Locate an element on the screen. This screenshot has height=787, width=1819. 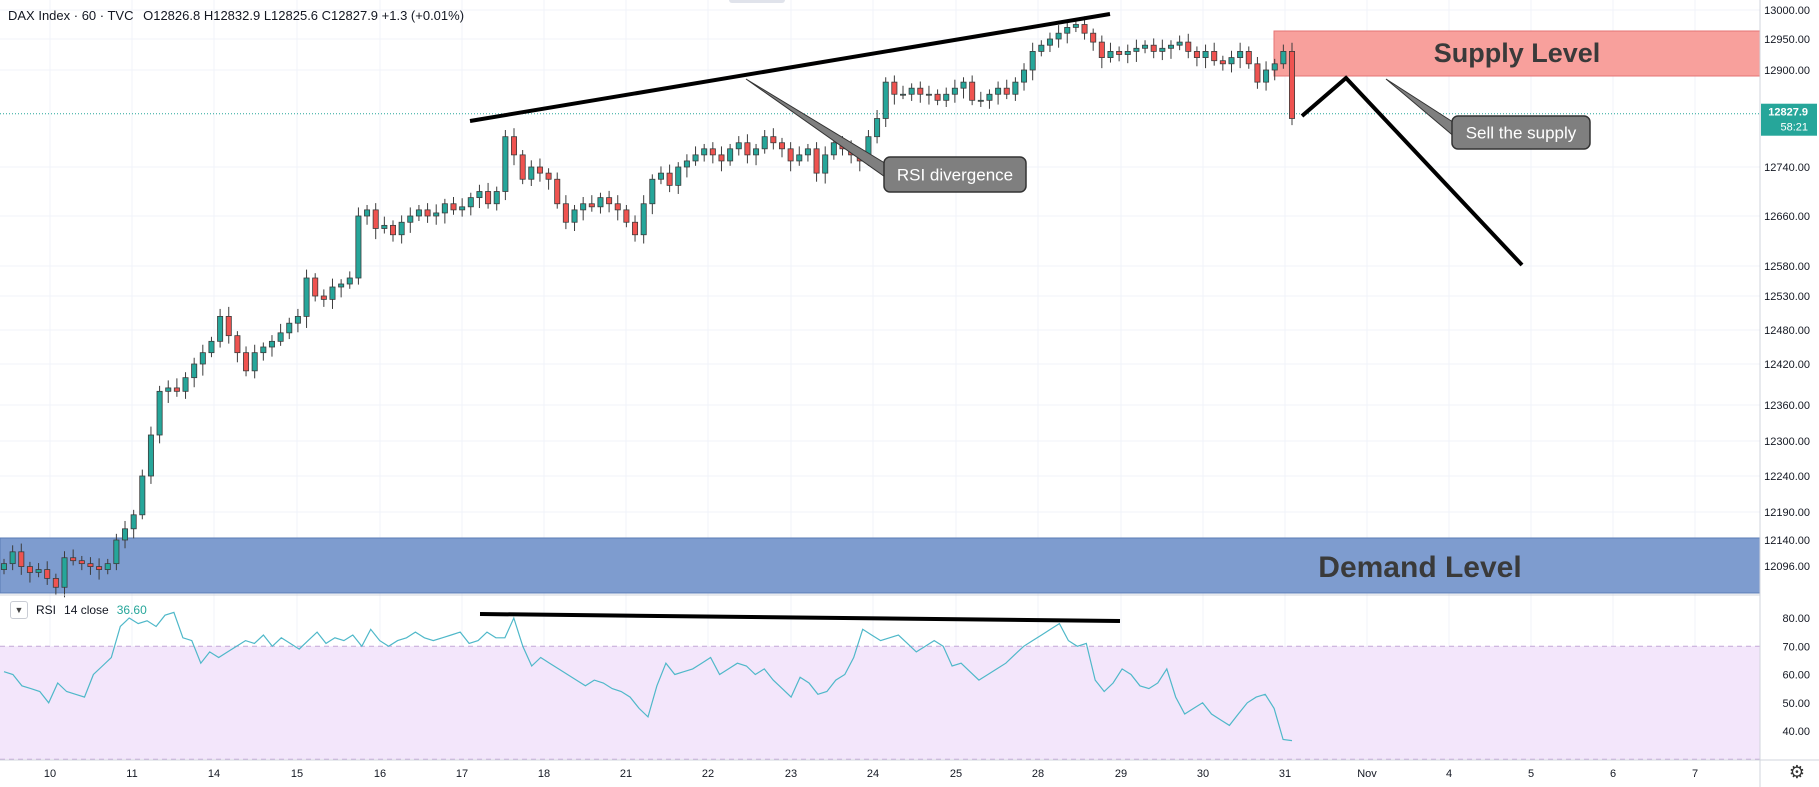
time-tick-label: 22 is located at coordinates (708, 774).